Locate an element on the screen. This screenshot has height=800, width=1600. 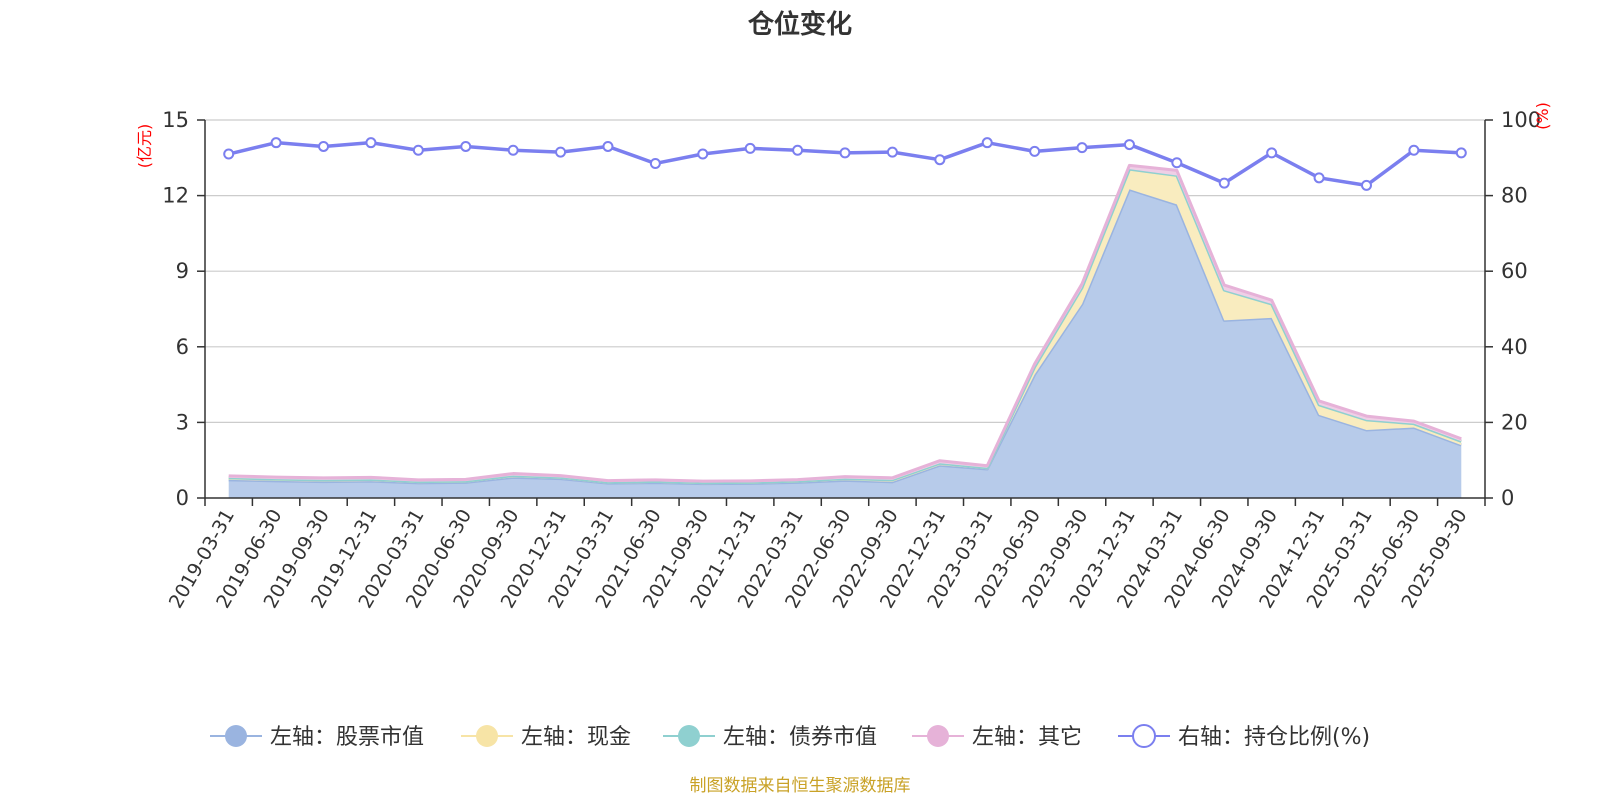
right-tick-label: 40 is located at coordinates (1514, 347).